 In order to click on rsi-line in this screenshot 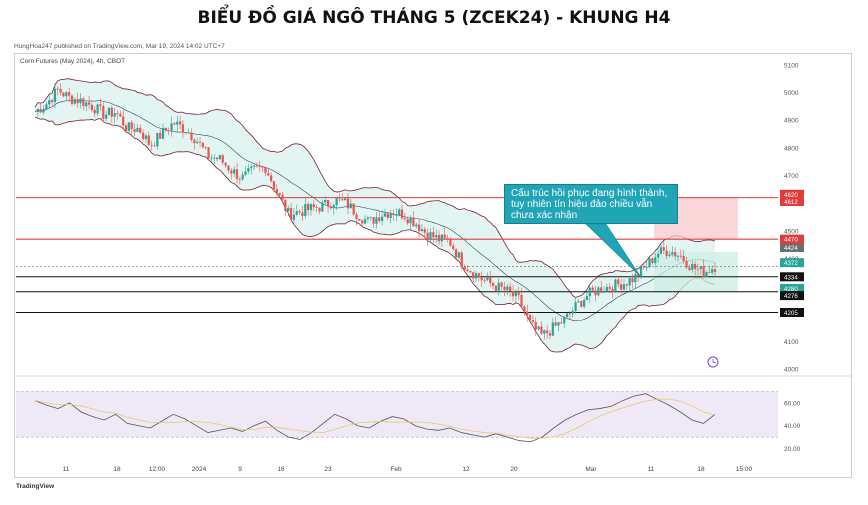, I will do `click(375, 418)`.